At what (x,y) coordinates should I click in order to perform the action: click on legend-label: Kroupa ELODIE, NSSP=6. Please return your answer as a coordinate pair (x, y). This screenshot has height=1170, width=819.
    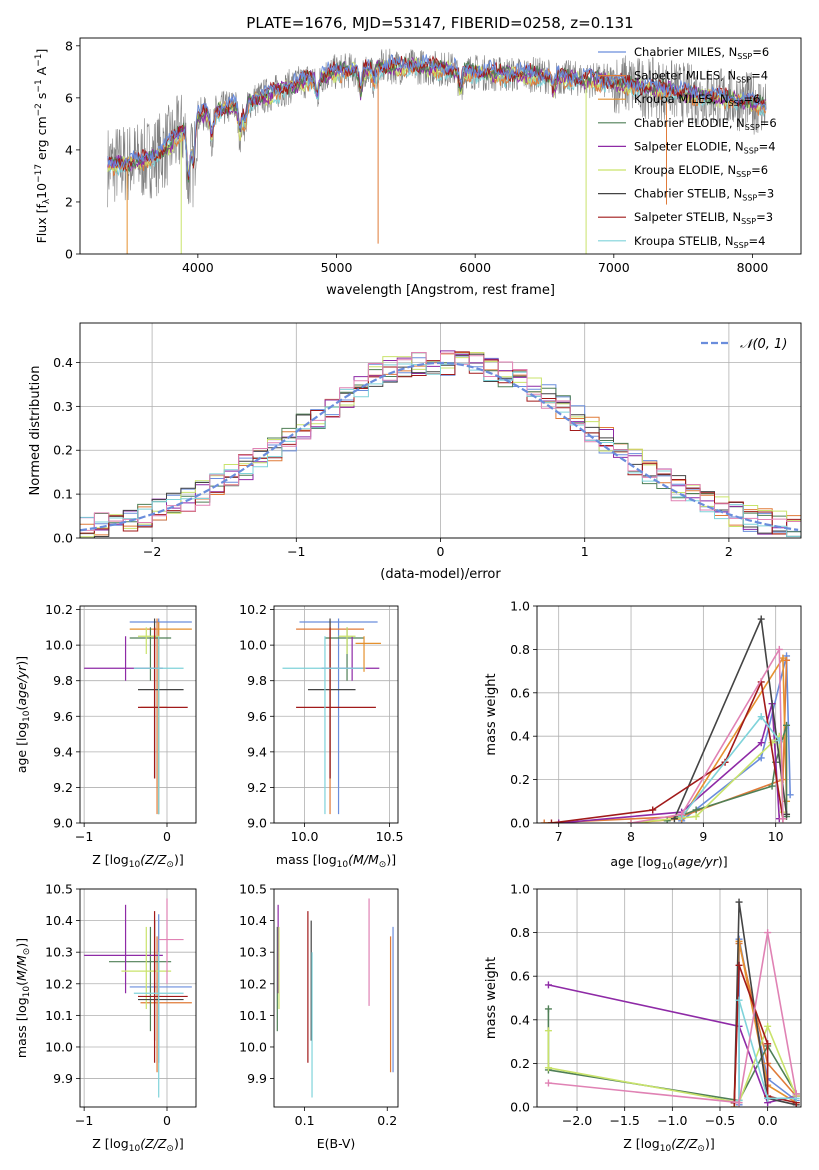
    Looking at the image, I should click on (701, 171).